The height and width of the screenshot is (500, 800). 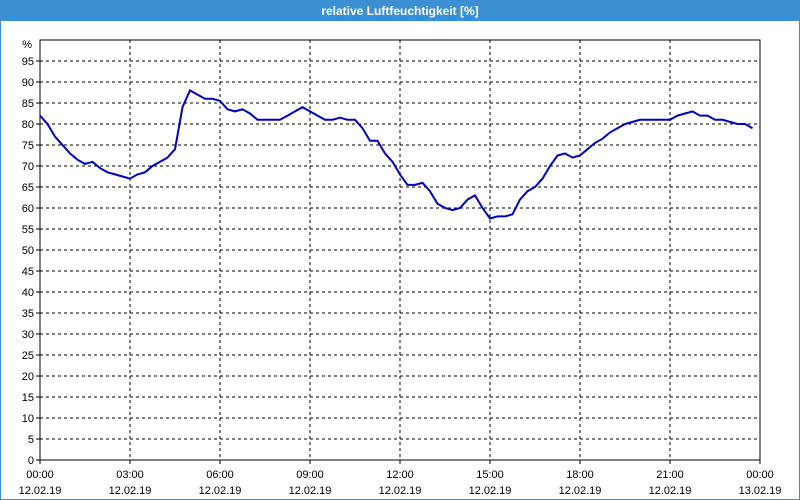 I want to click on y-tick-label: 30, so click(x=28, y=335).